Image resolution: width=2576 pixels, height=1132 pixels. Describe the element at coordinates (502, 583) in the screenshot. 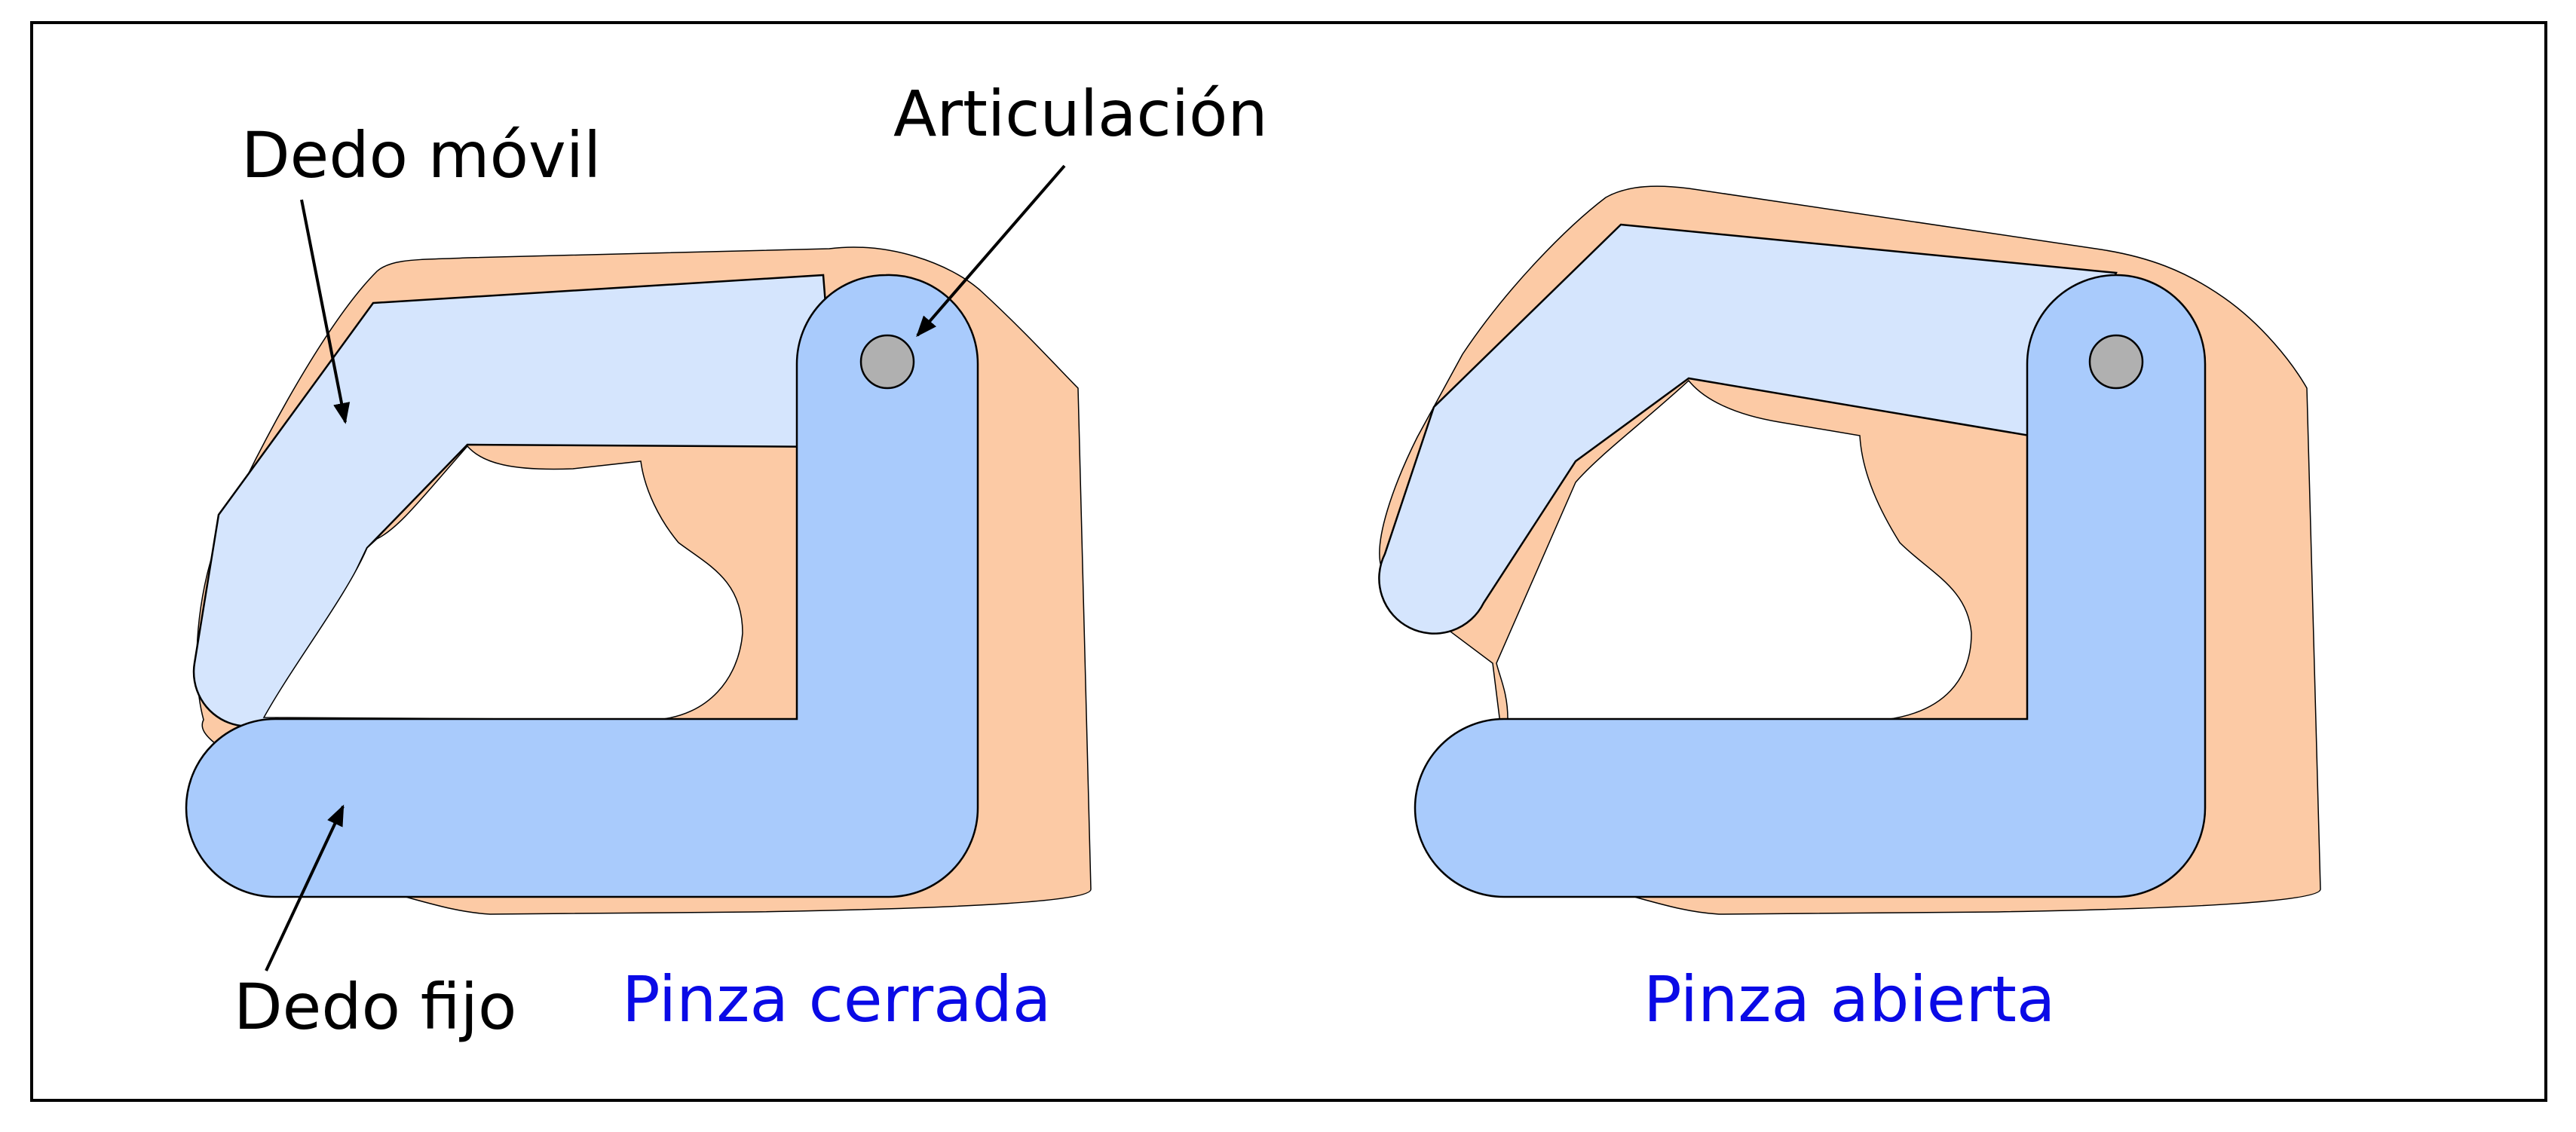

I see `closed-palm-gap` at that location.